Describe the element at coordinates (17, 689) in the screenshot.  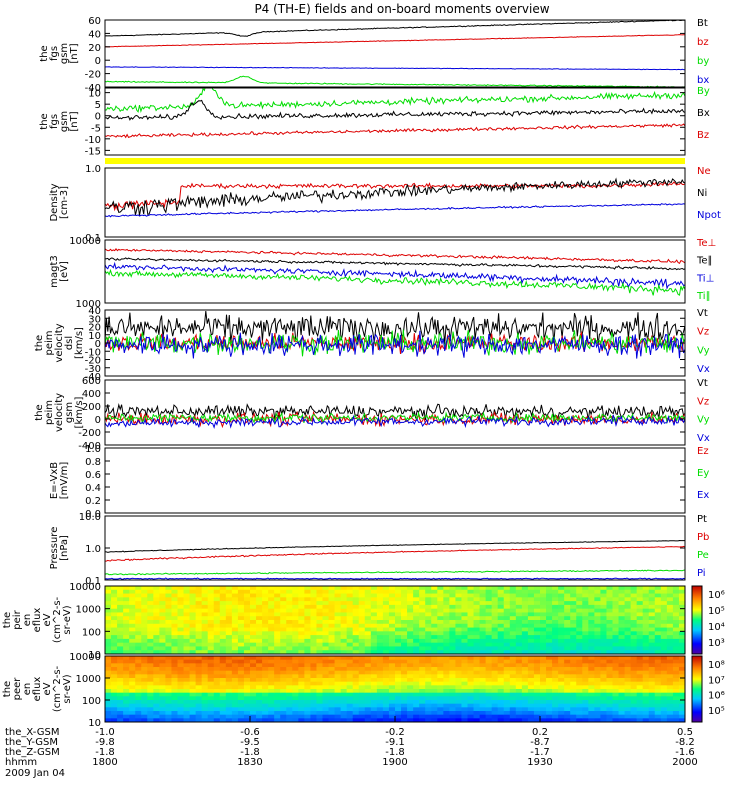
I see `y-axis-label: peer` at that location.